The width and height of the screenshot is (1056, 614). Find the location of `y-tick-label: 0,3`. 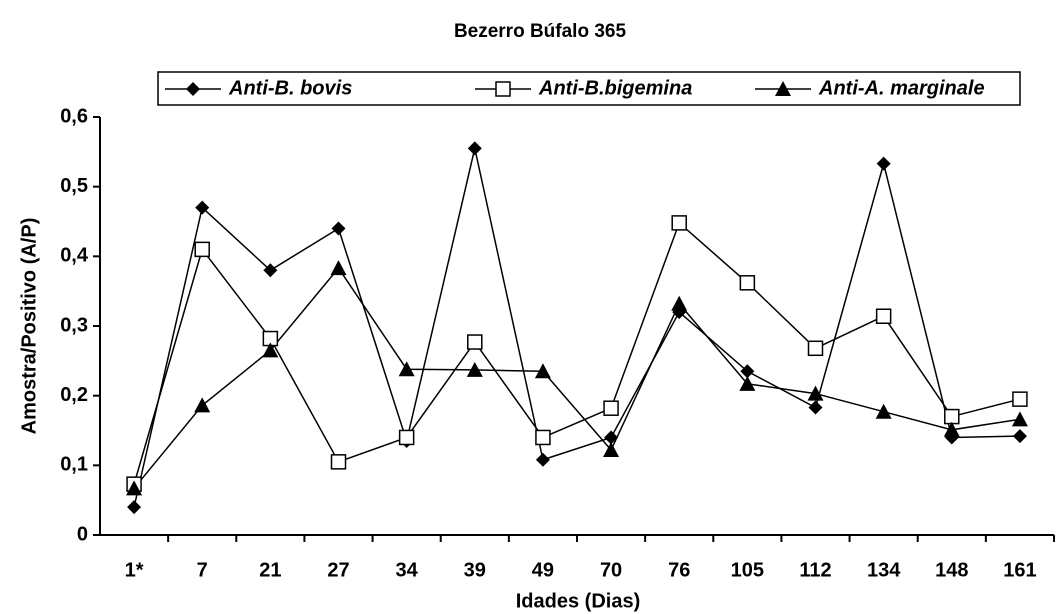

y-tick-label: 0,3 is located at coordinates (74, 325).